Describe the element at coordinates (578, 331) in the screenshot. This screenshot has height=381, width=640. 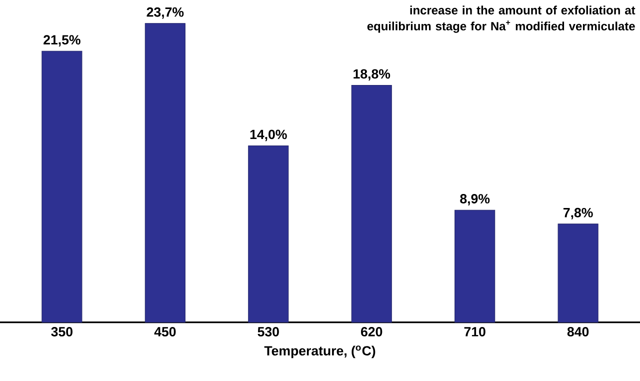
I see `x-tick-label: 840` at that location.